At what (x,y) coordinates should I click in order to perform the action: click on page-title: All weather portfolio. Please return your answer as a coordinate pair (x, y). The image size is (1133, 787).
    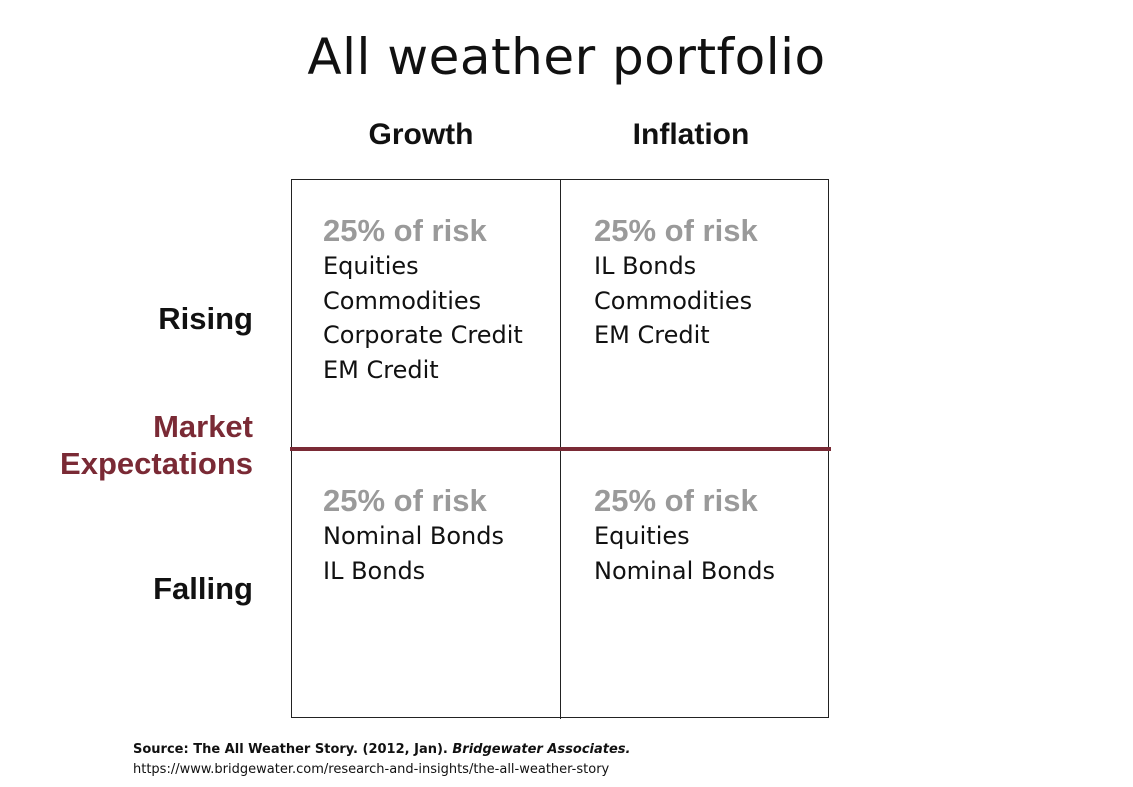
    Looking at the image, I should click on (566, 57).